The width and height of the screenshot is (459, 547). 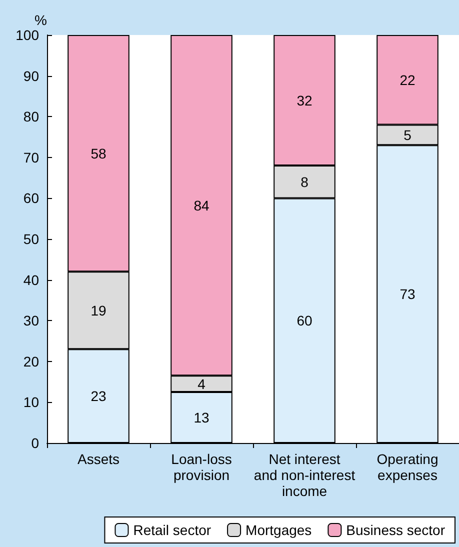 What do you see at coordinates (98, 459) in the screenshot?
I see `x-tick-label: Assets` at bounding box center [98, 459].